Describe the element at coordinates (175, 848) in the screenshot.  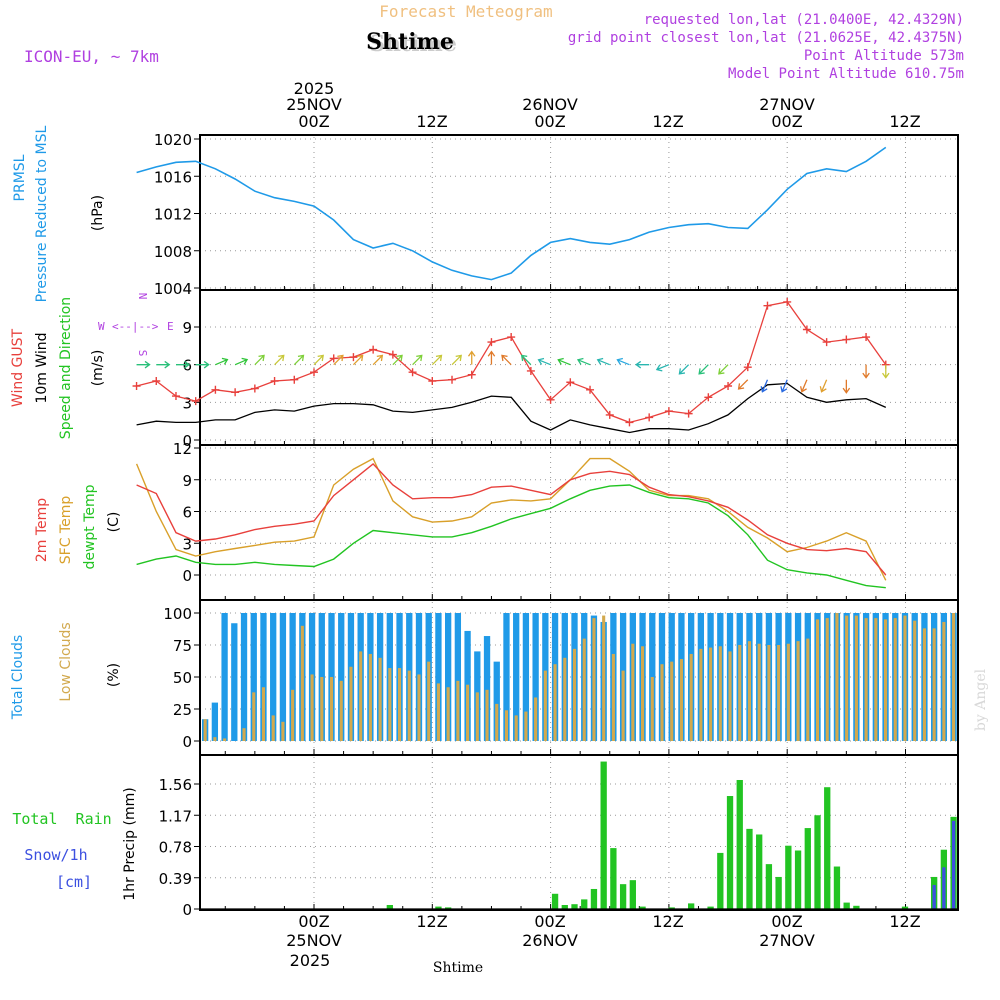
I see `y-tick-label: 0.78` at that location.